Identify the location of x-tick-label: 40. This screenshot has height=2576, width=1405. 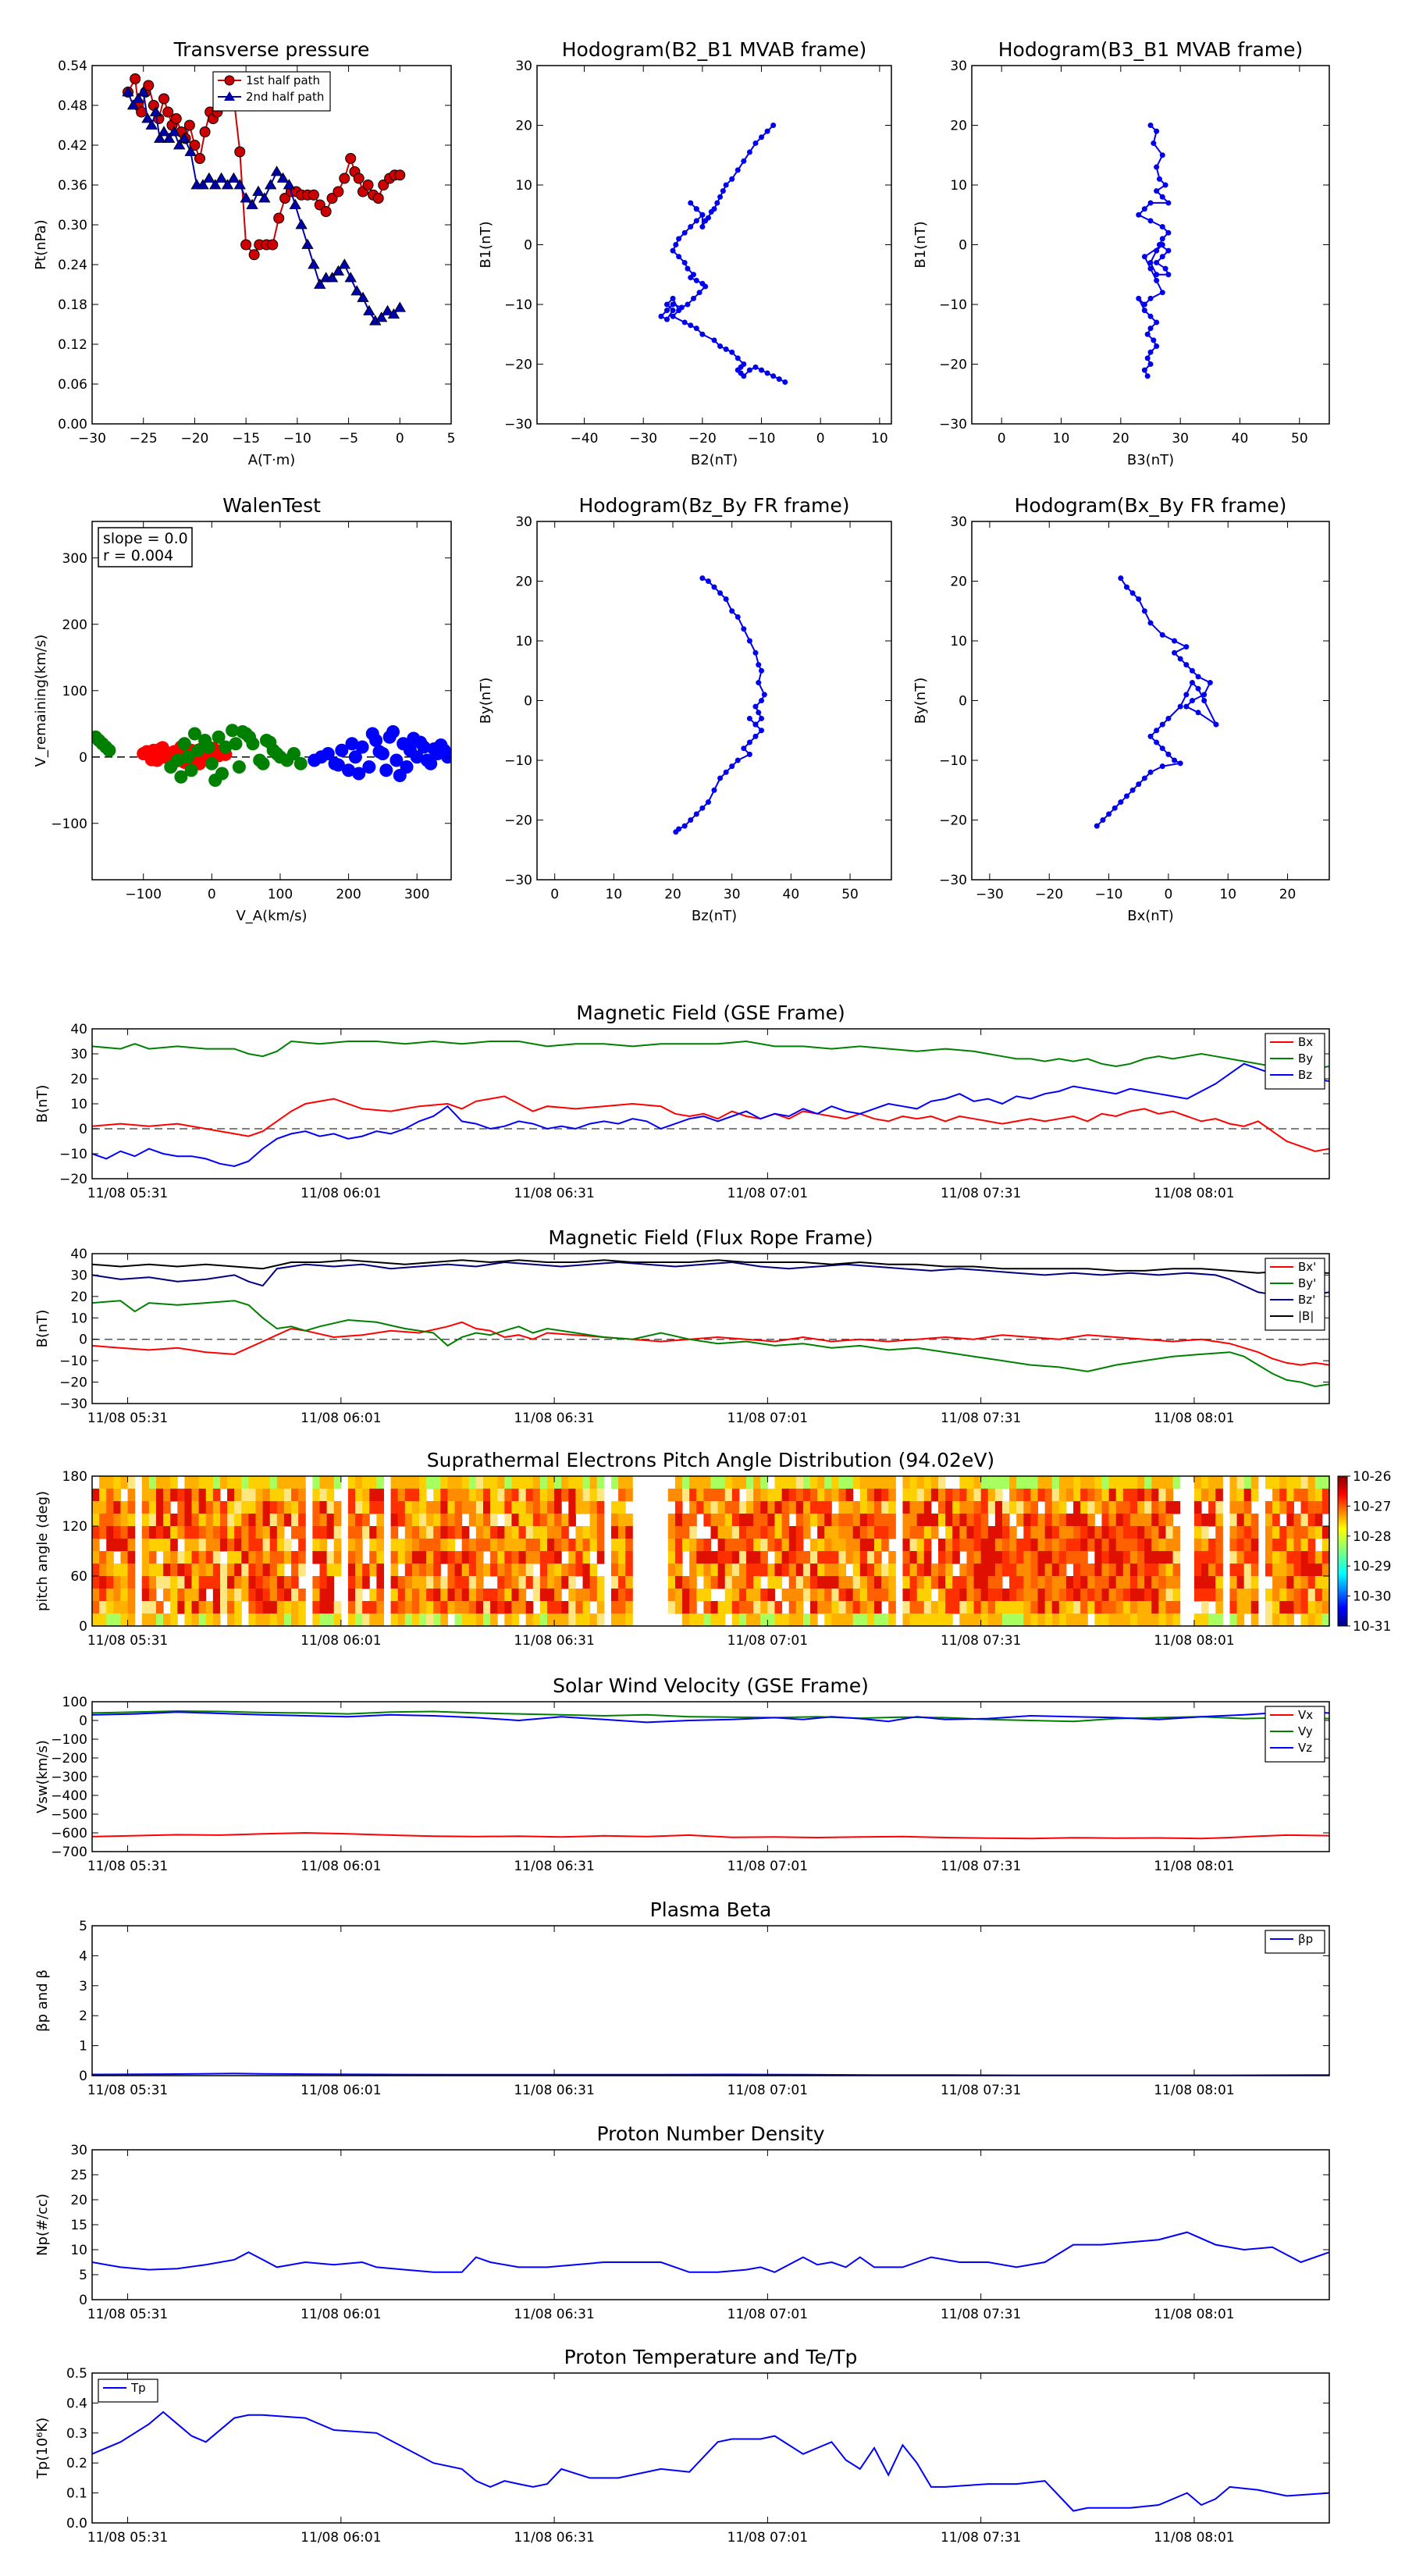
(791, 894).